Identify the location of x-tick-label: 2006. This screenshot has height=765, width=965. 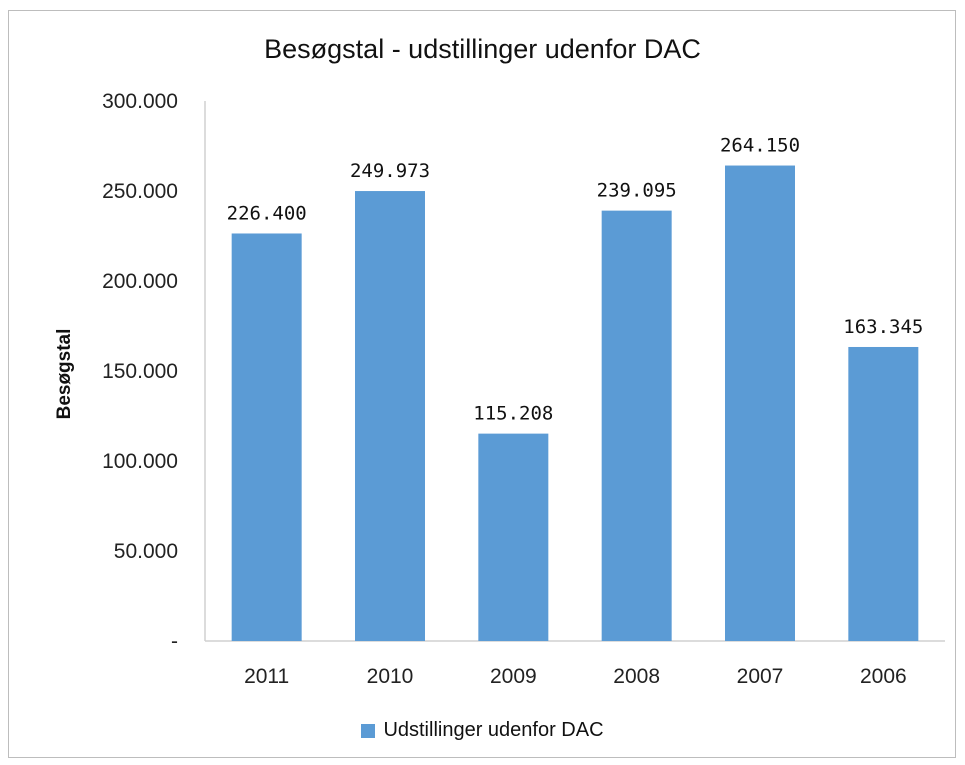
(883, 676).